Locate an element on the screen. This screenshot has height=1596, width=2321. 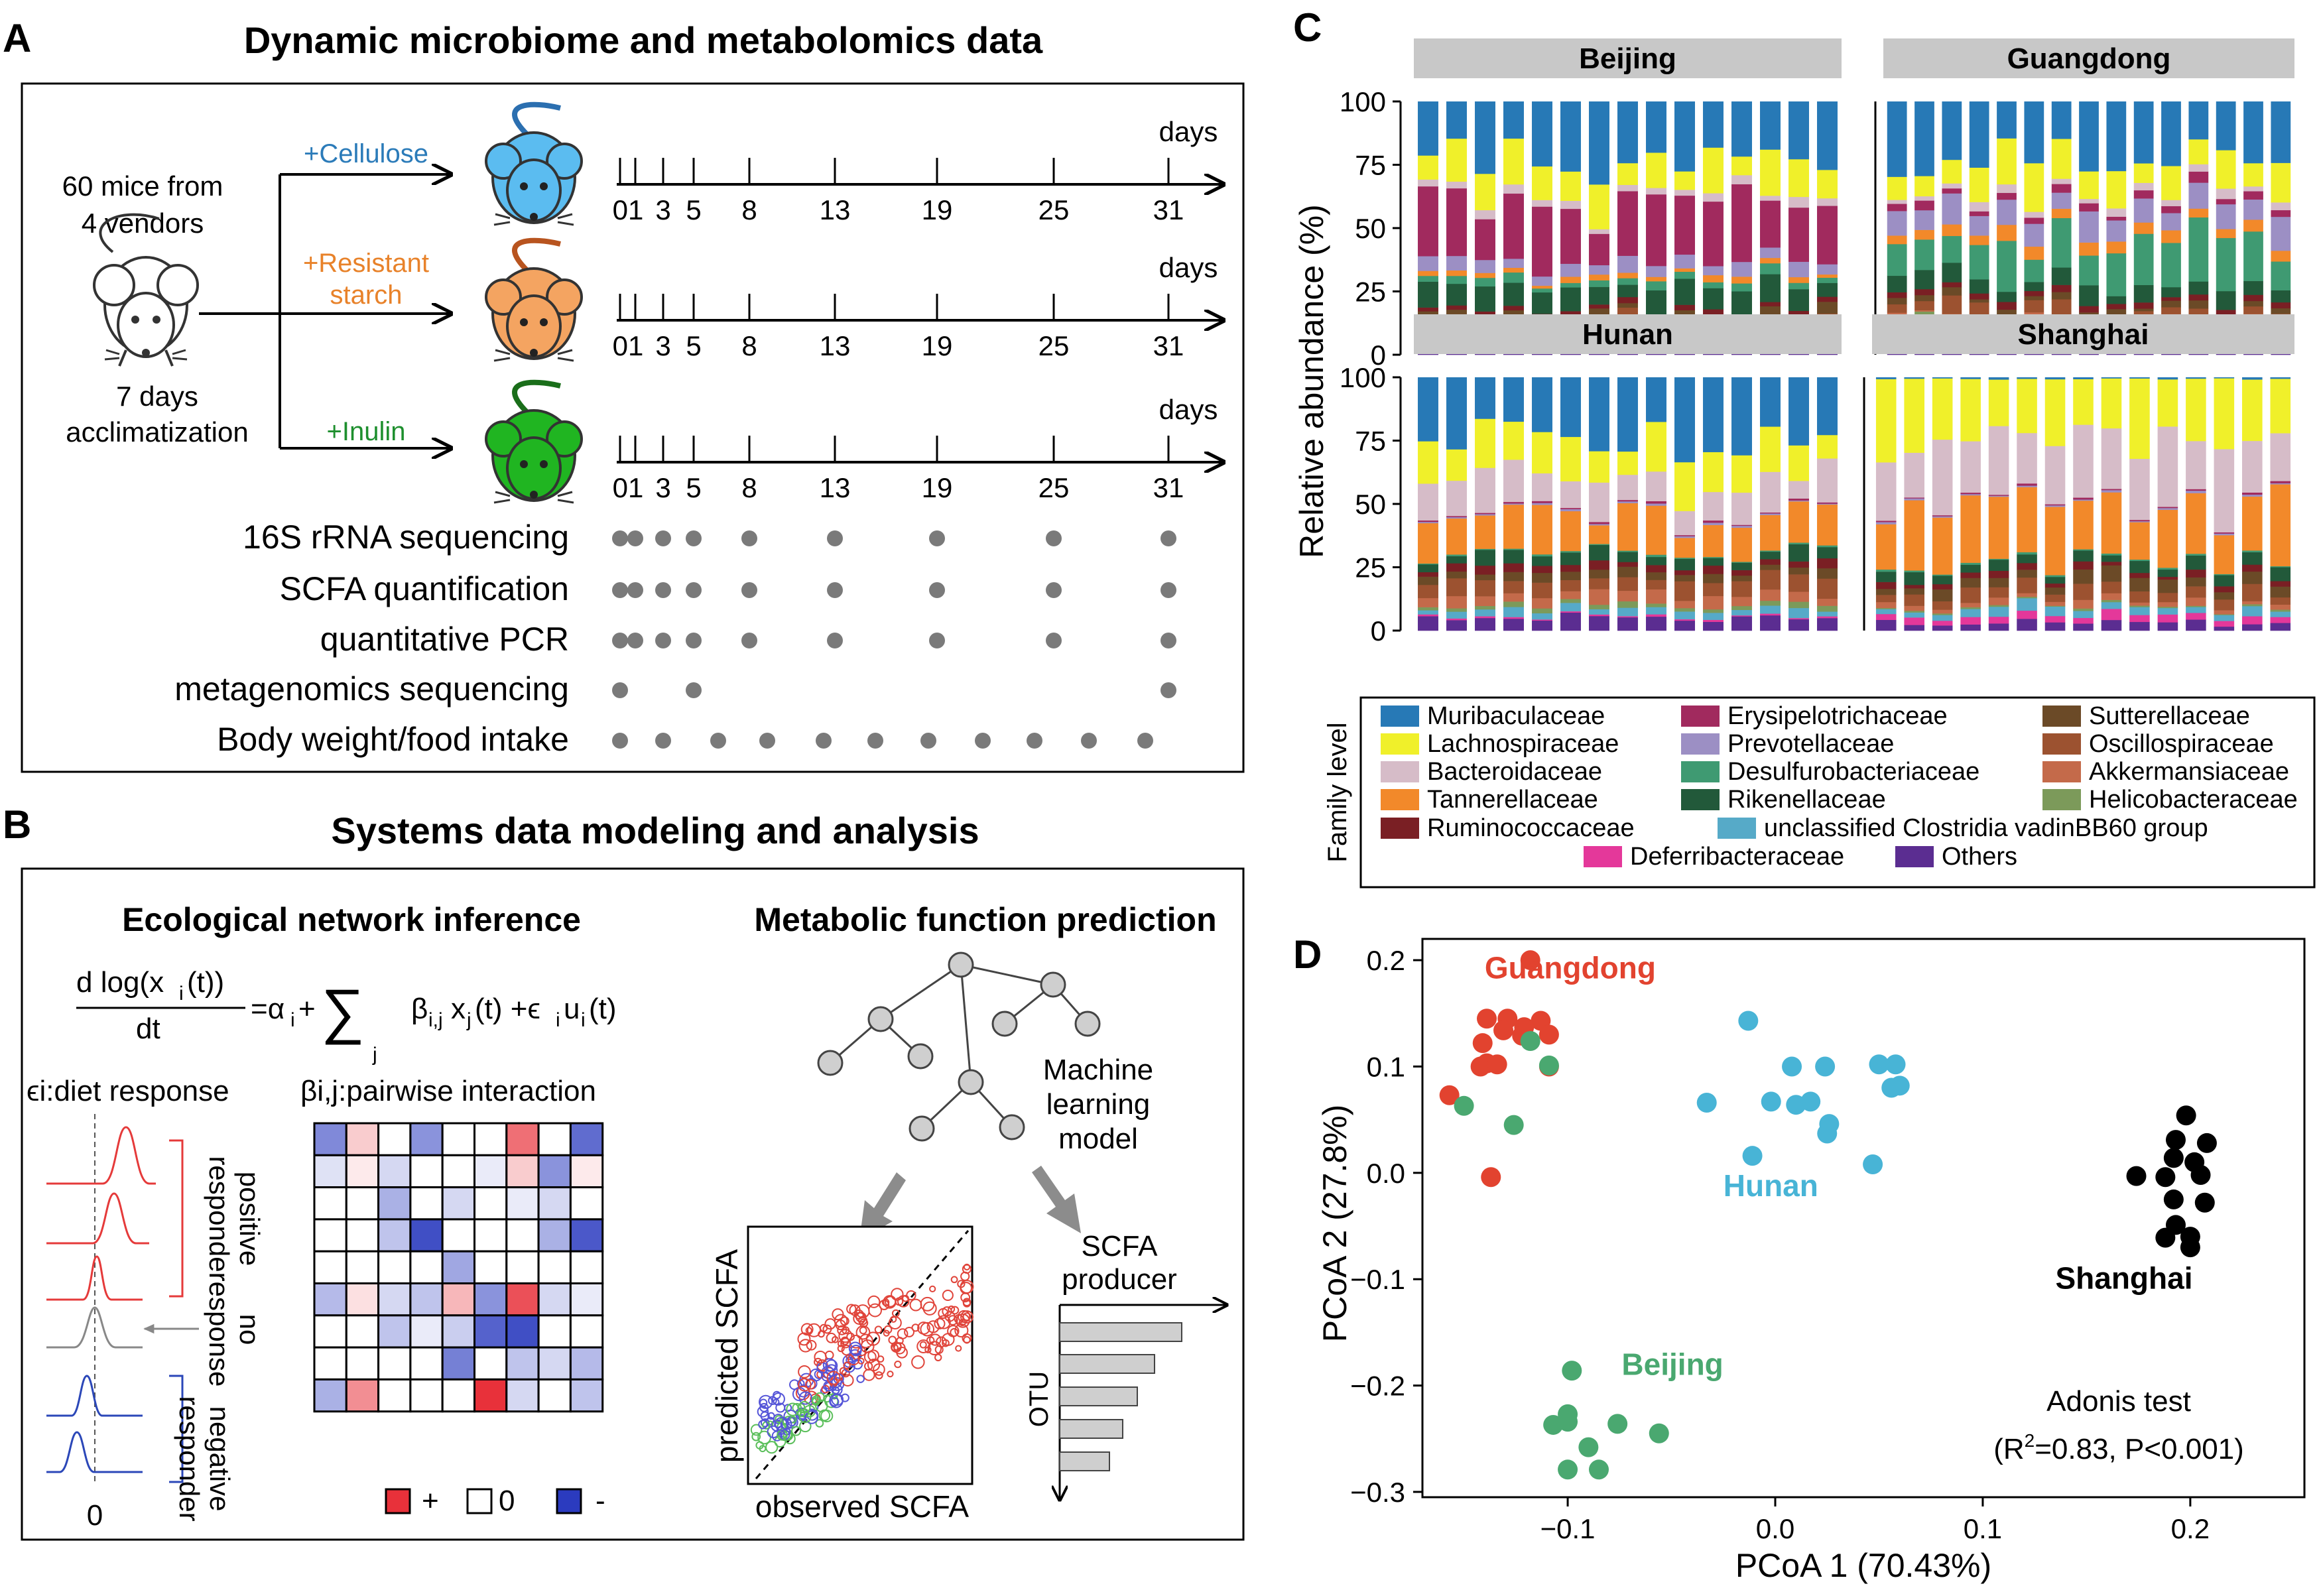
svg-text: =α is located at coordinates (267, 1009).